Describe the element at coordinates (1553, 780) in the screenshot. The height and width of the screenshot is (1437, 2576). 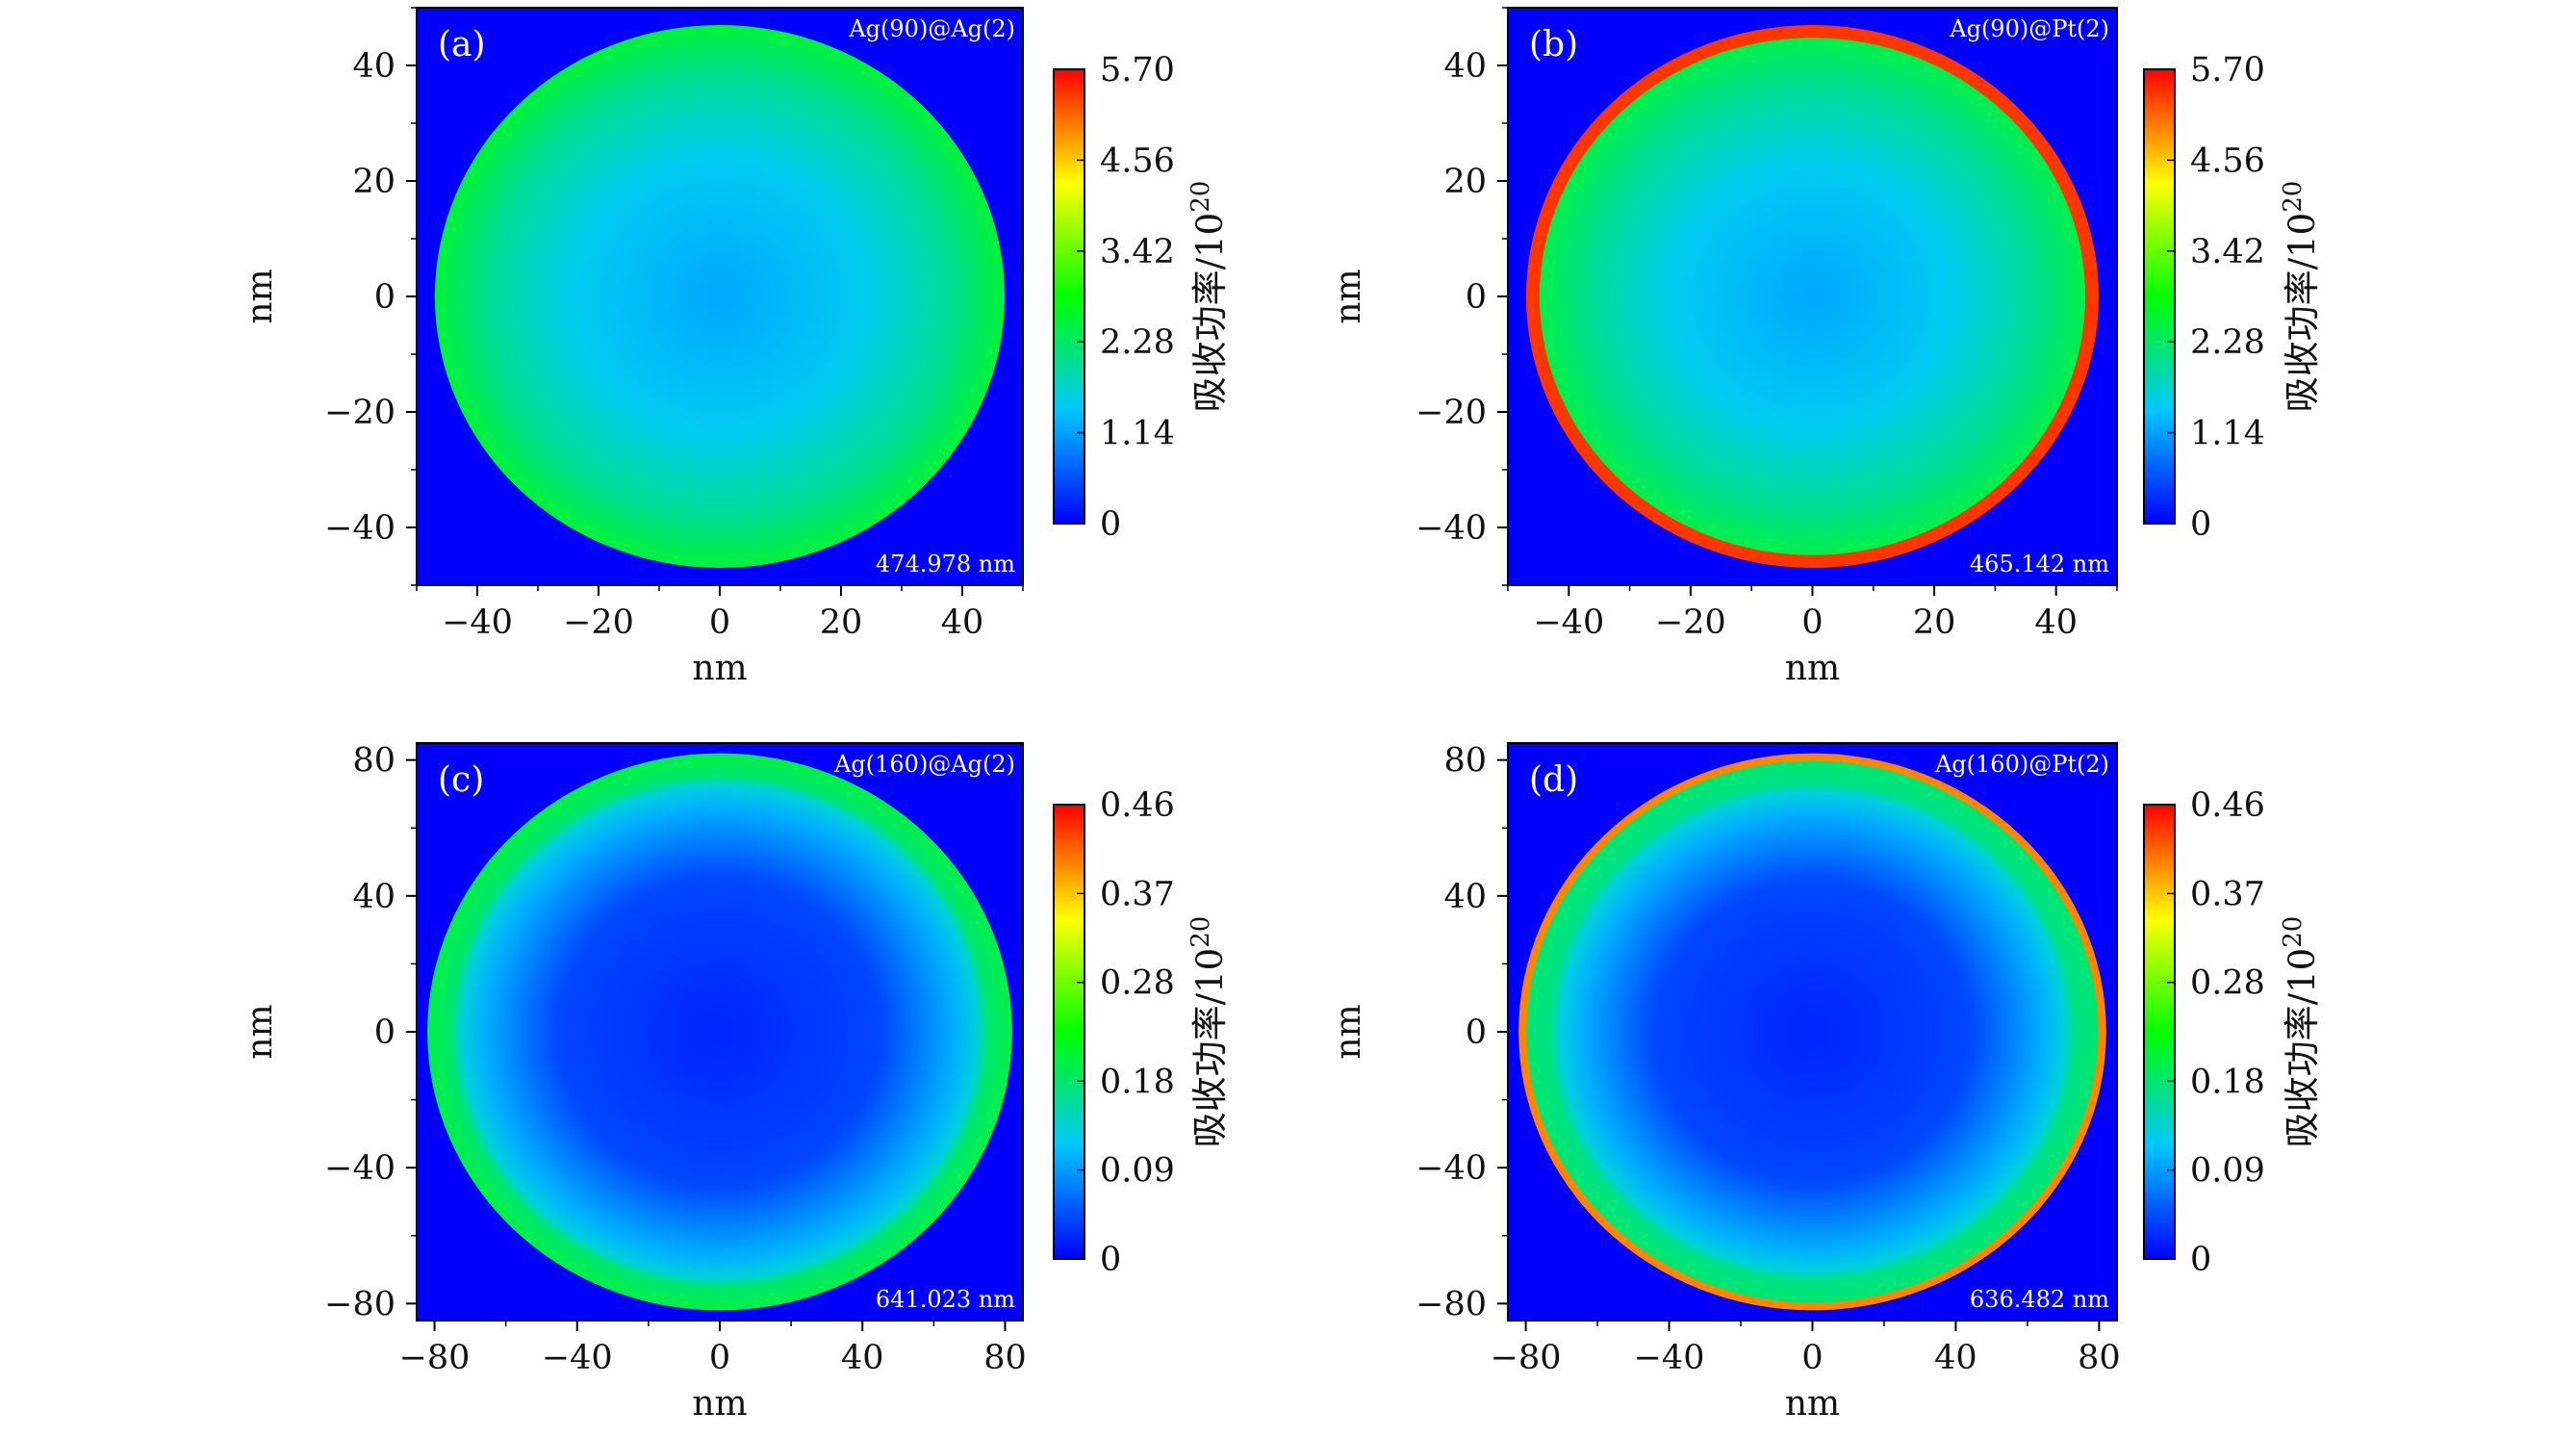
I see `panel-label: (d)` at that location.